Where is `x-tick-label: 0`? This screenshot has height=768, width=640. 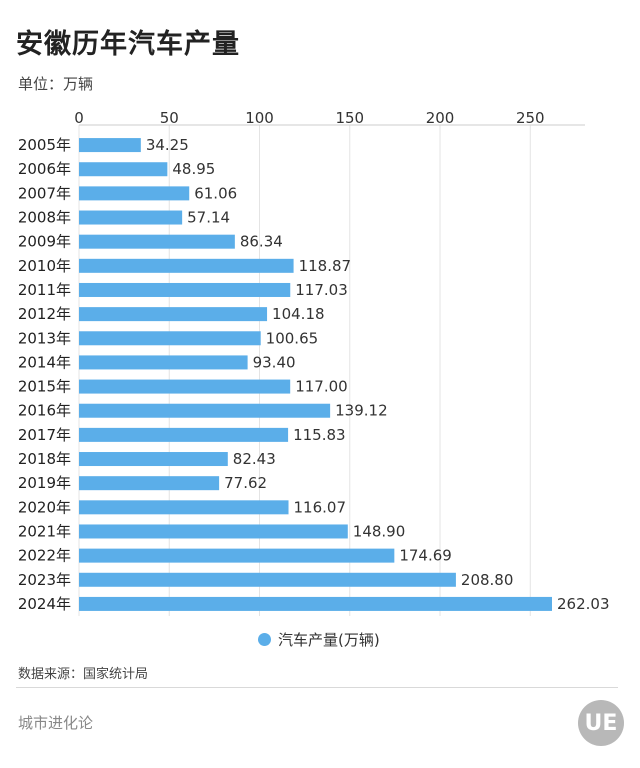 x-tick-label: 0 is located at coordinates (79, 118).